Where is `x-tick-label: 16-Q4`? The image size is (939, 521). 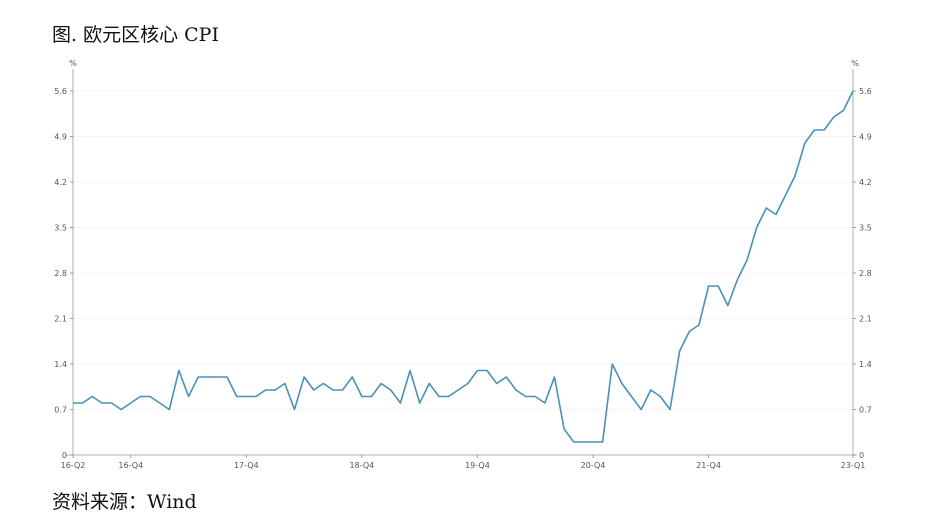 x-tick-label: 16-Q4 is located at coordinates (130, 465).